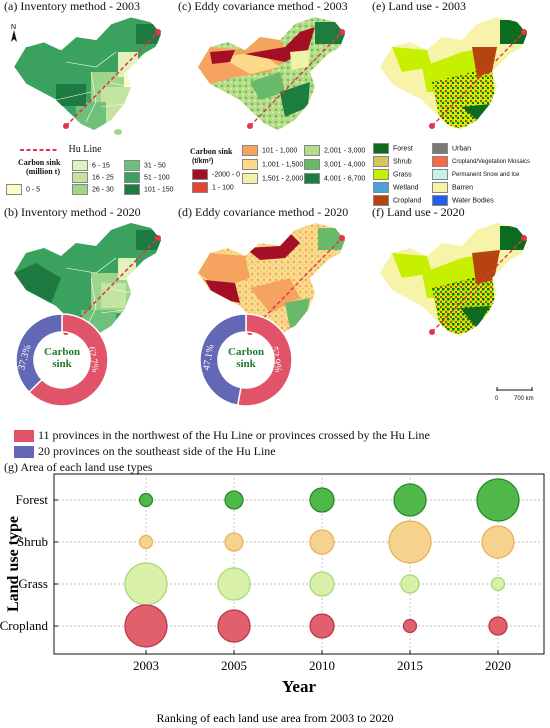 This screenshot has height=728, width=550. I want to click on panel-g-title: (g) Area of each land use types, so click(78, 467).